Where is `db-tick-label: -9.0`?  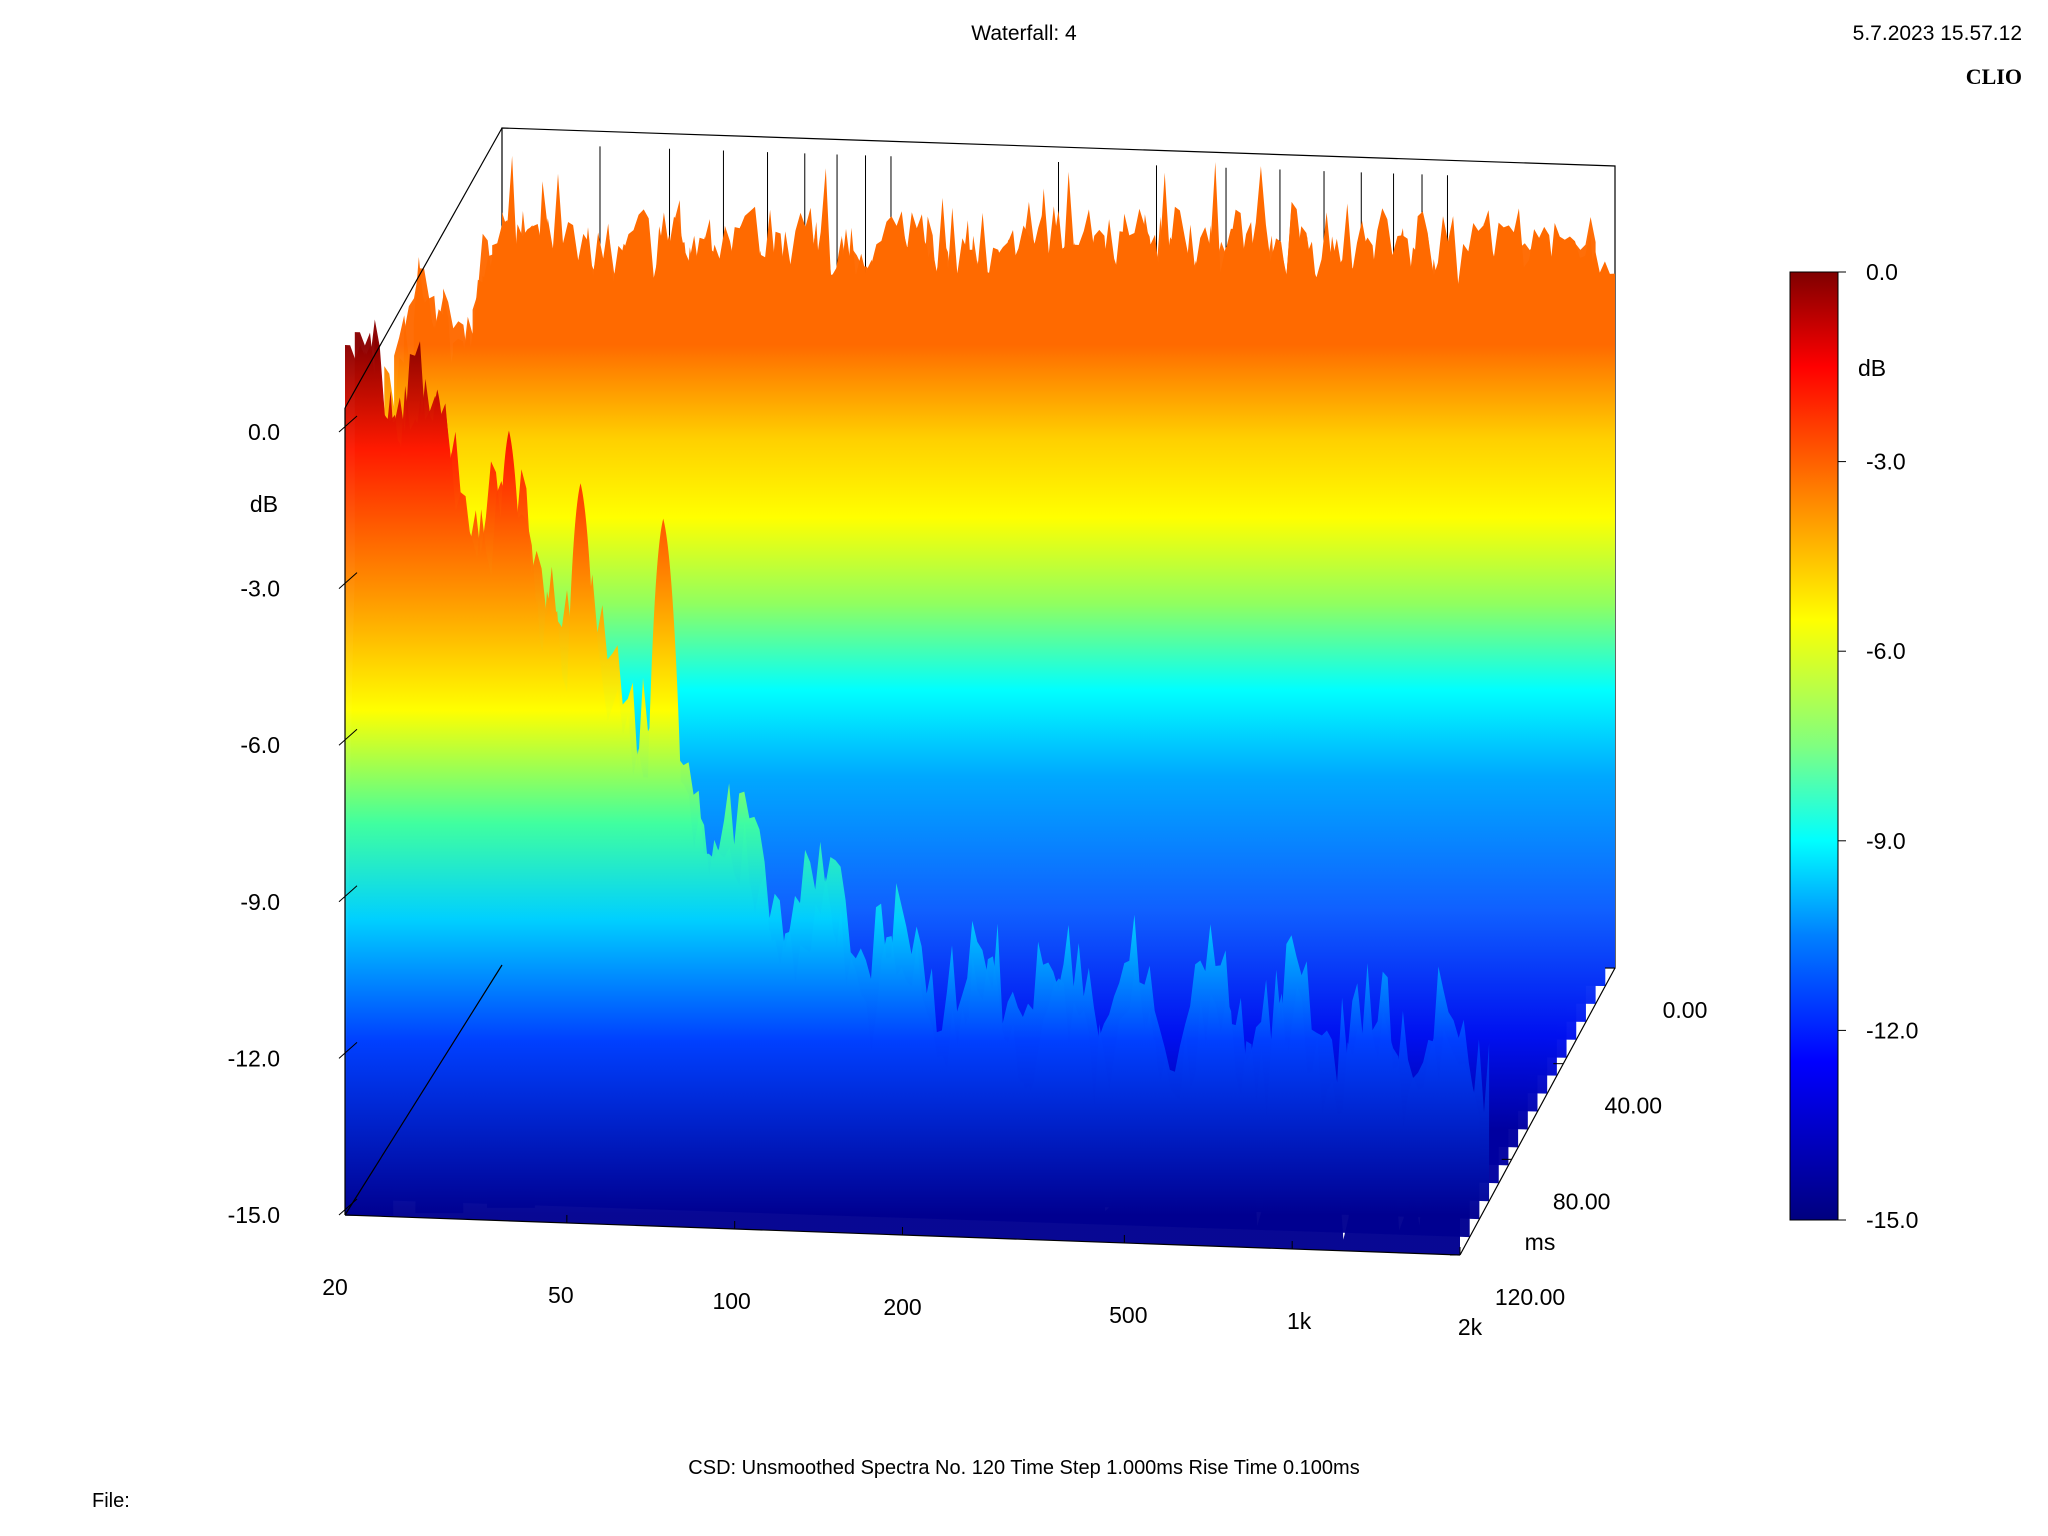
db-tick-label: -9.0 is located at coordinates (260, 902).